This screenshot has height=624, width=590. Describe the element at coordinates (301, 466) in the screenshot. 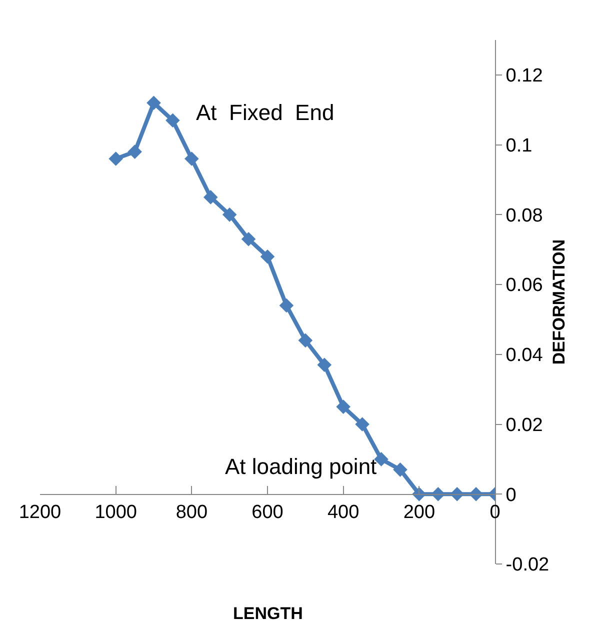

I see `annotation: At loading point` at that location.